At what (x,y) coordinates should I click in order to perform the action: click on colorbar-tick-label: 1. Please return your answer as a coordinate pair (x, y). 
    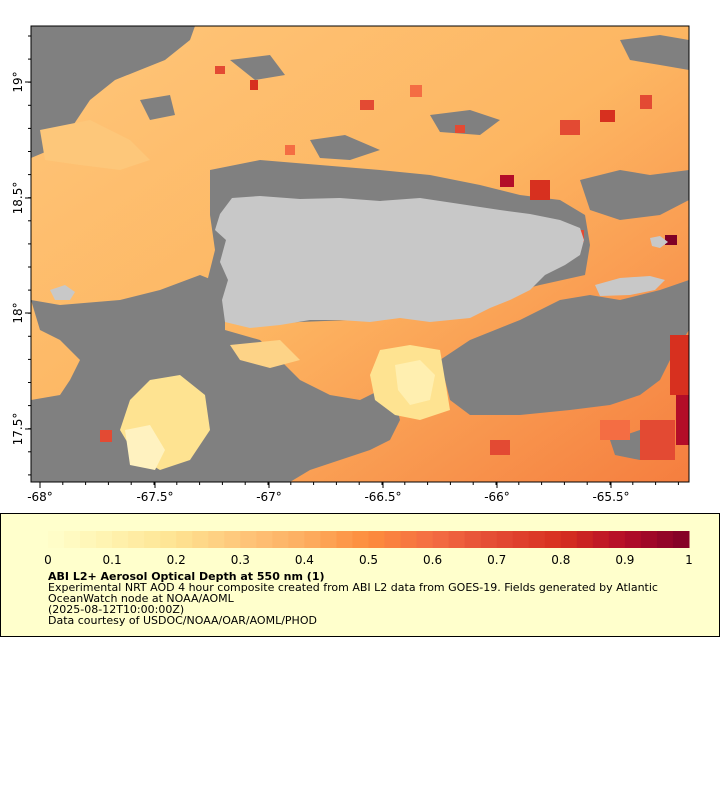
    Looking at the image, I should click on (689, 560).